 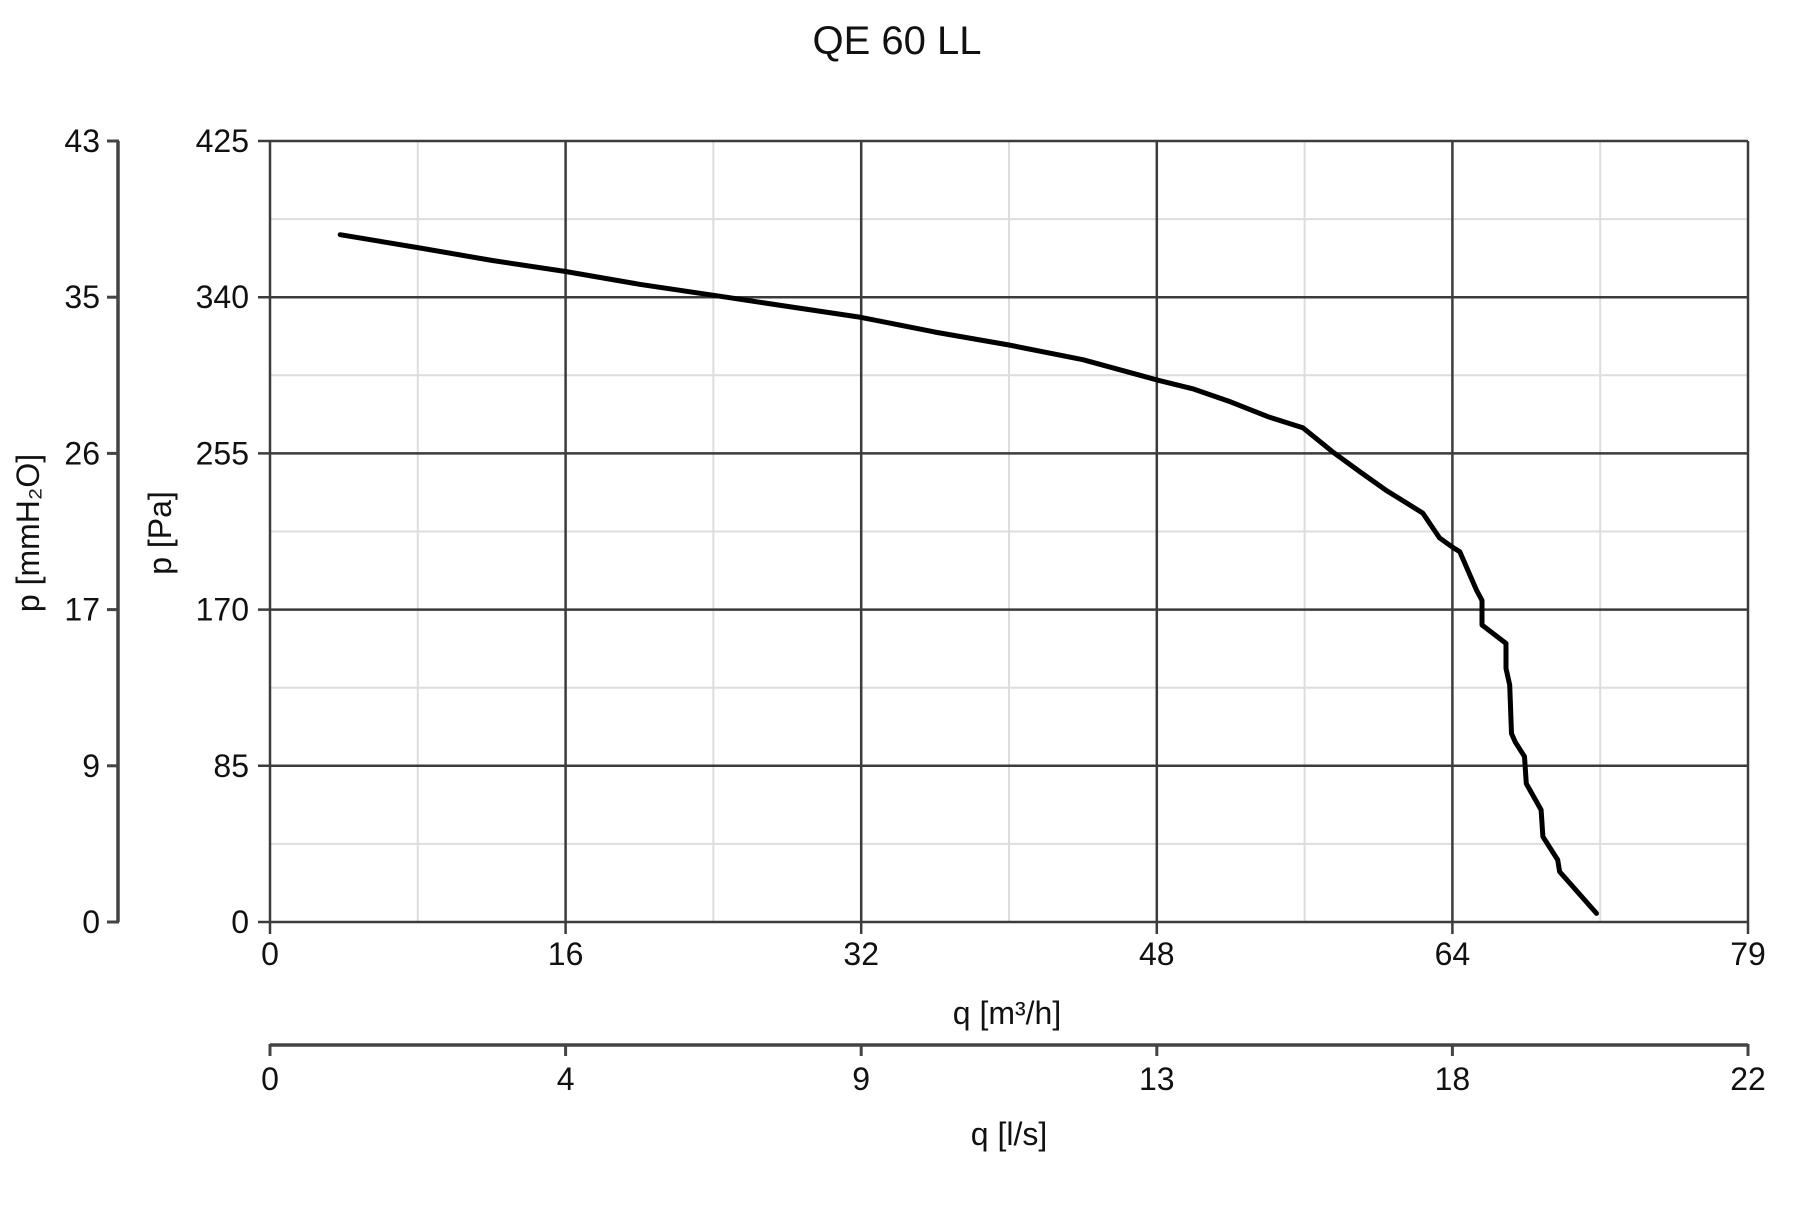 What do you see at coordinates (91, 922) in the screenshot?
I see `y-secondary-tick-label: 0` at bounding box center [91, 922].